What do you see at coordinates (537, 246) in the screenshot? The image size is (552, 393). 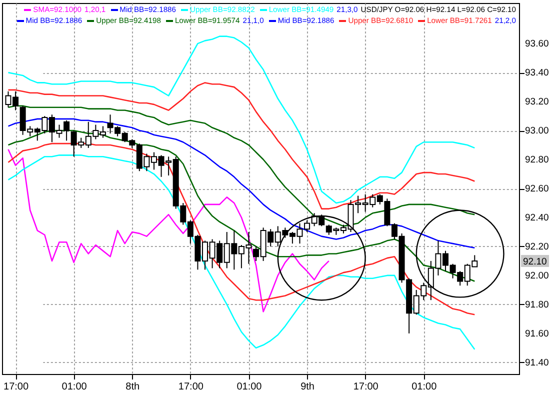 I see `y-tick-label: 92.20` at bounding box center [537, 246].